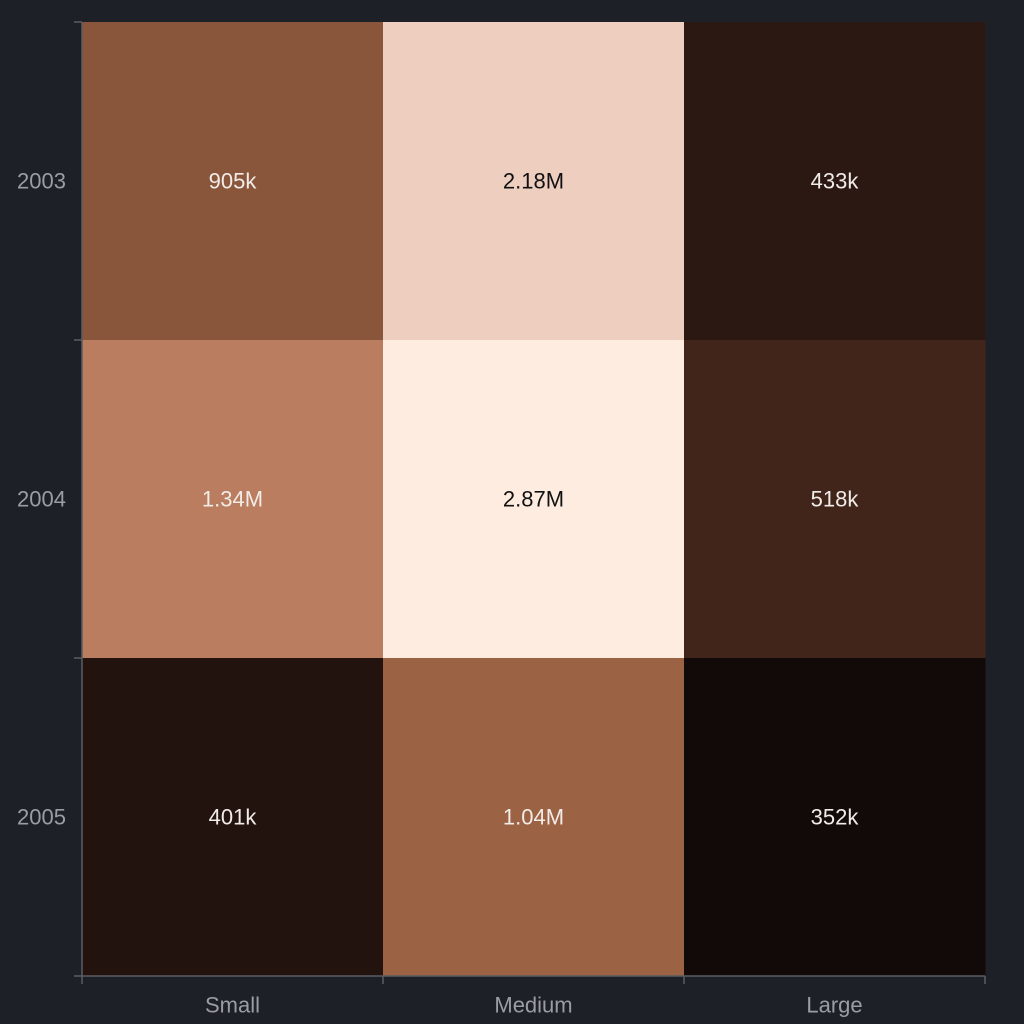 Image resolution: width=1024 pixels, height=1024 pixels. Describe the element at coordinates (834, 1005) in the screenshot. I see `x-tick-label-large: Large` at that location.